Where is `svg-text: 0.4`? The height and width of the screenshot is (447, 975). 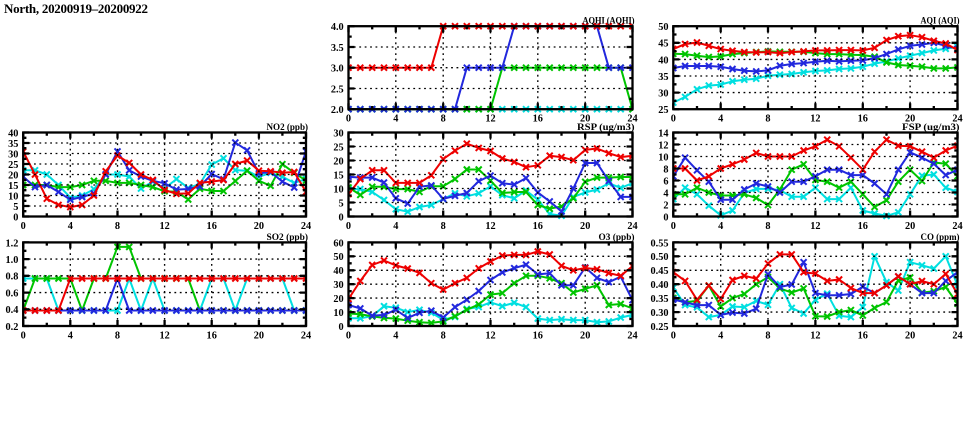
svg-text: 0.4 is located at coordinates (12, 310).